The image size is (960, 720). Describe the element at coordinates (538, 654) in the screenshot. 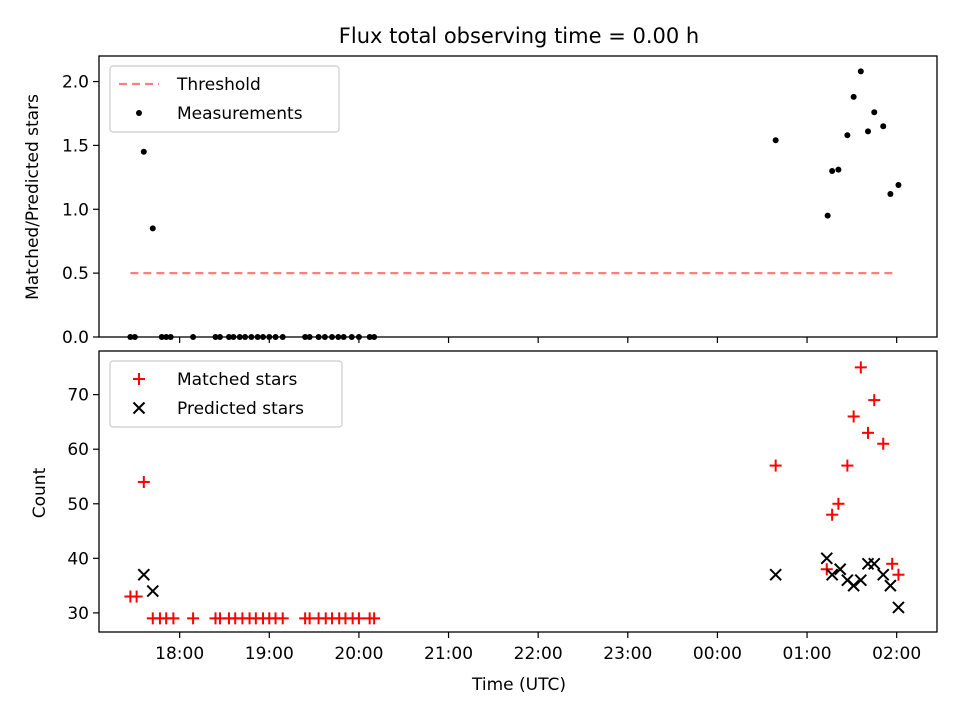

I see `x-tick-label: 22:00` at that location.